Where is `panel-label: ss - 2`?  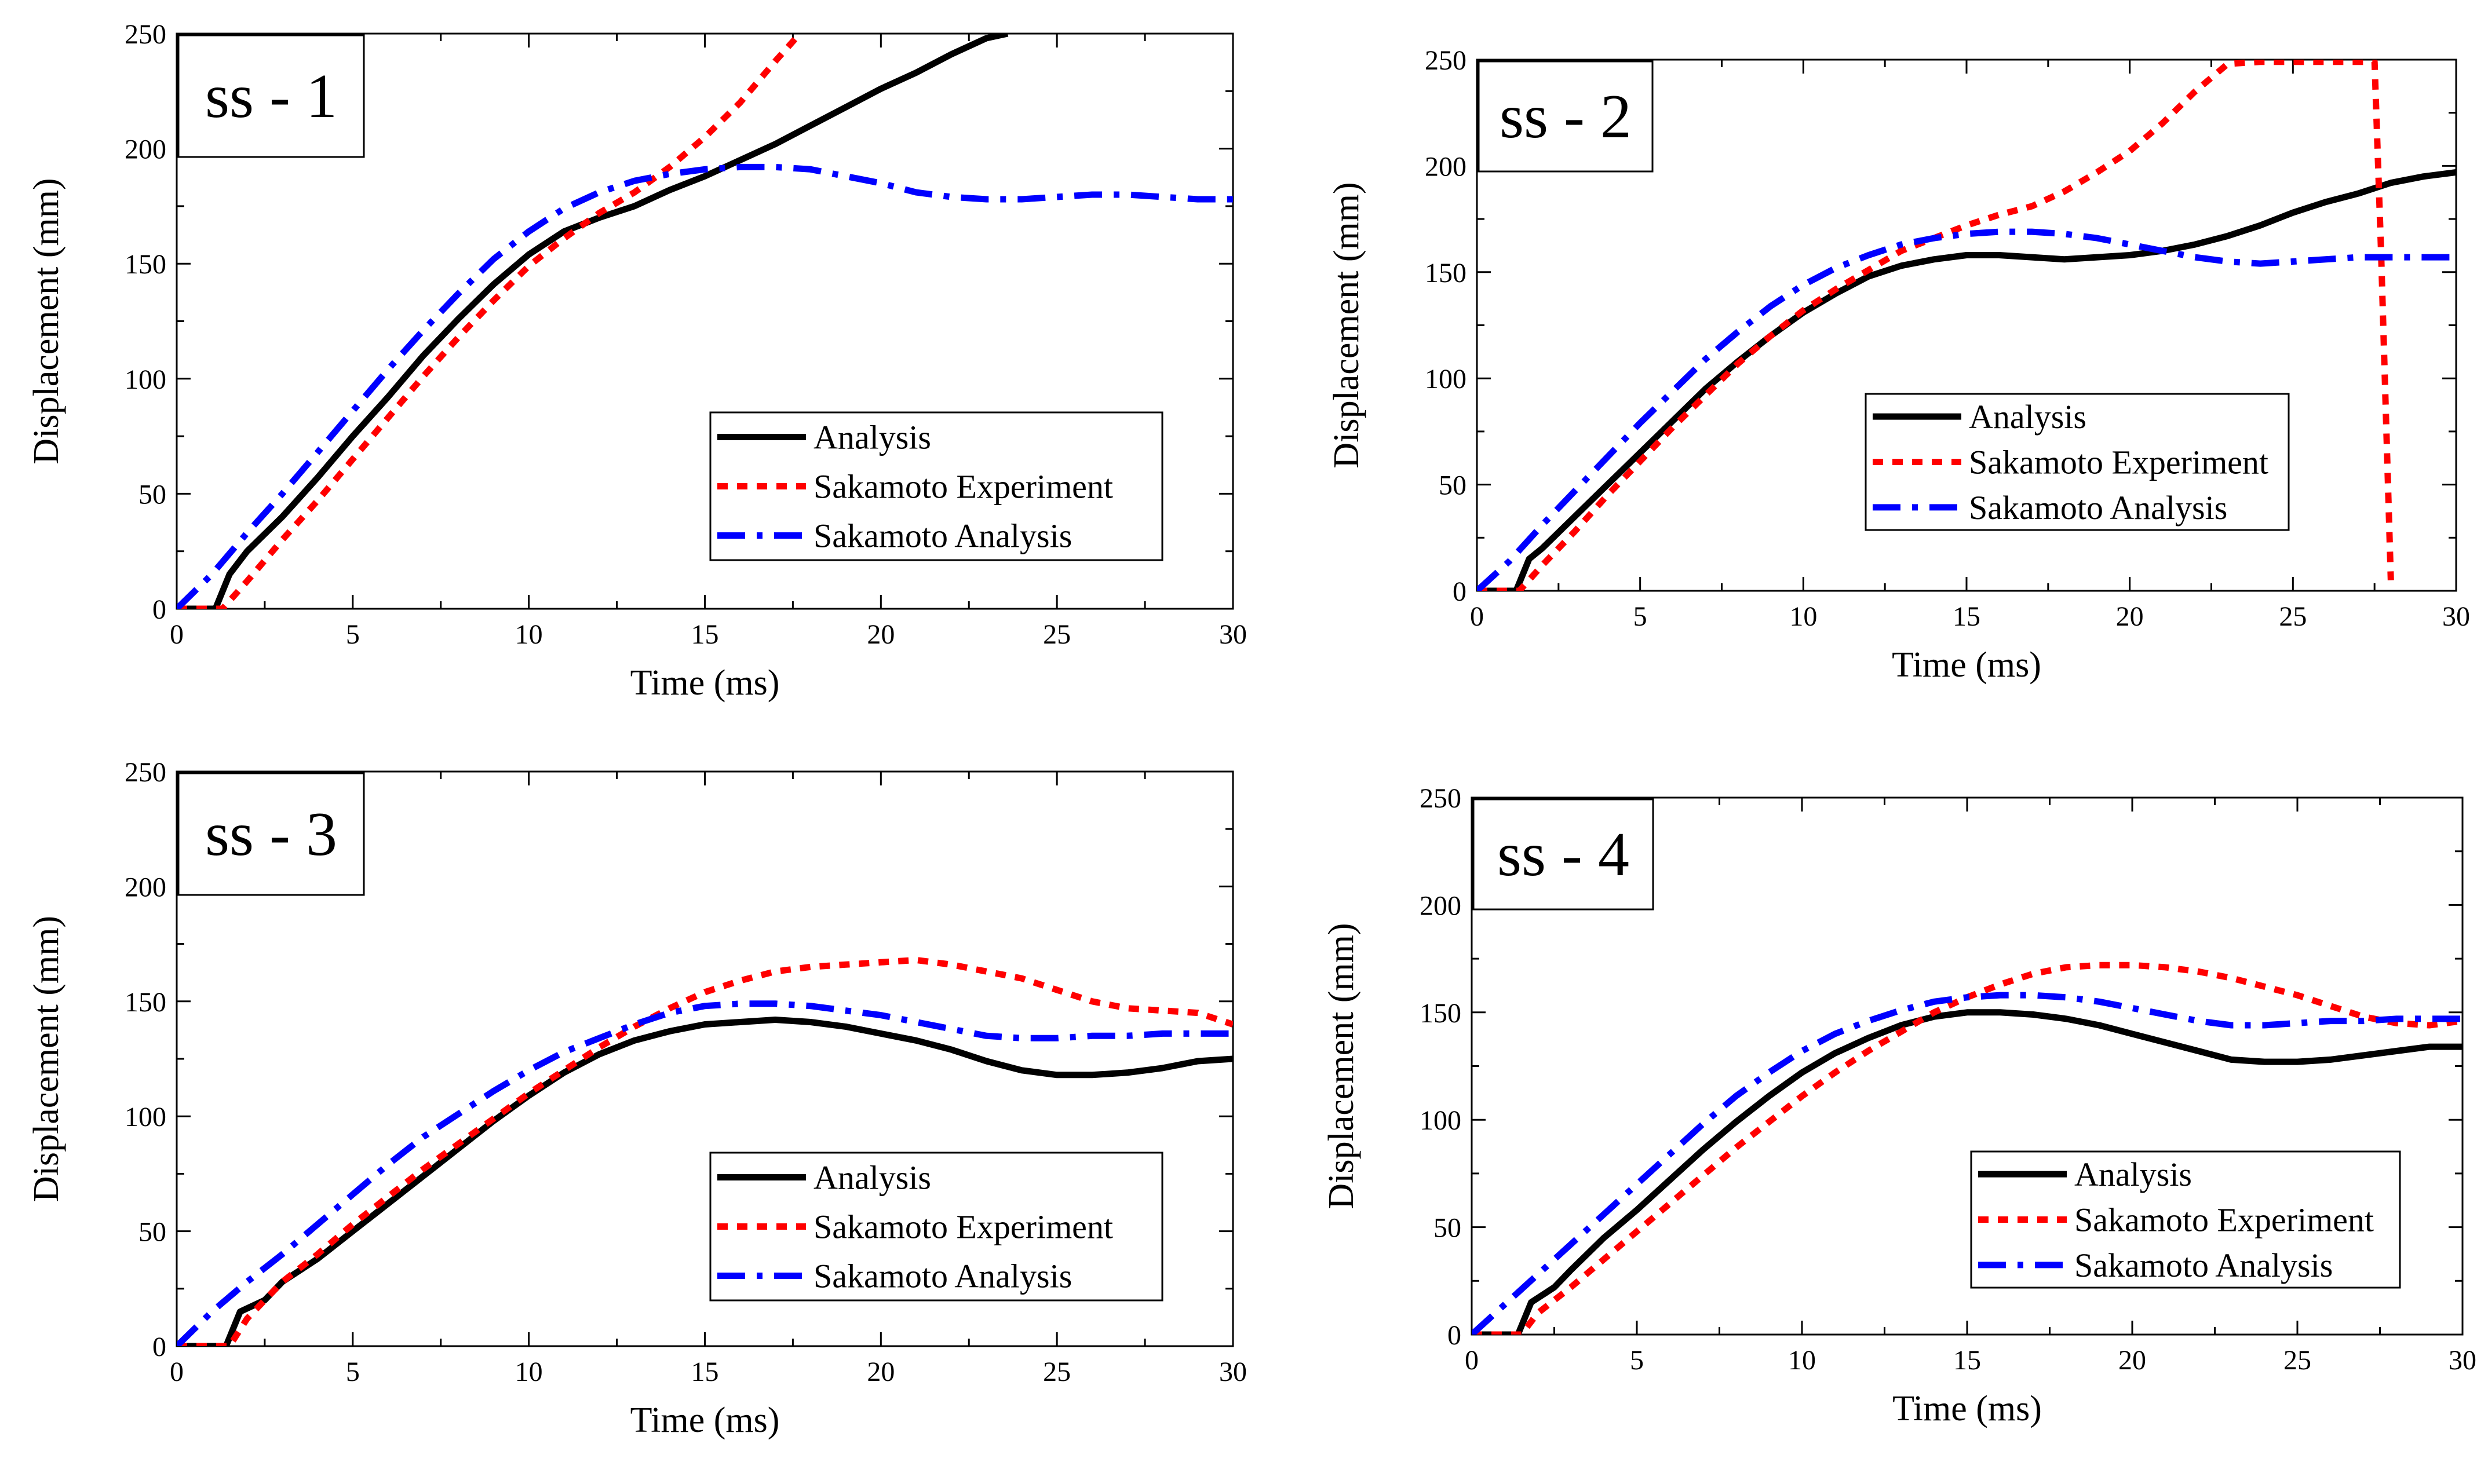
panel-label: ss - 2 is located at coordinates (1566, 116).